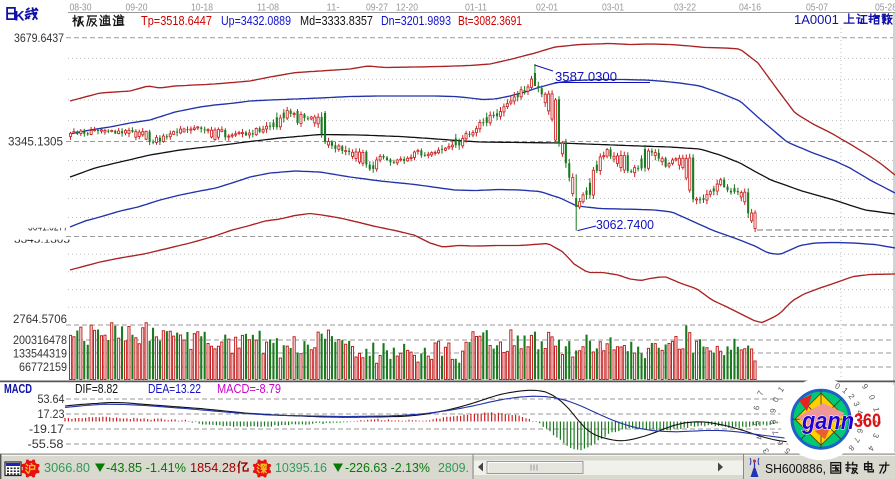 The width and height of the screenshot is (895, 479). Describe the element at coordinates (40, 355) in the screenshot. I see `svg-text: 133544319` at that location.